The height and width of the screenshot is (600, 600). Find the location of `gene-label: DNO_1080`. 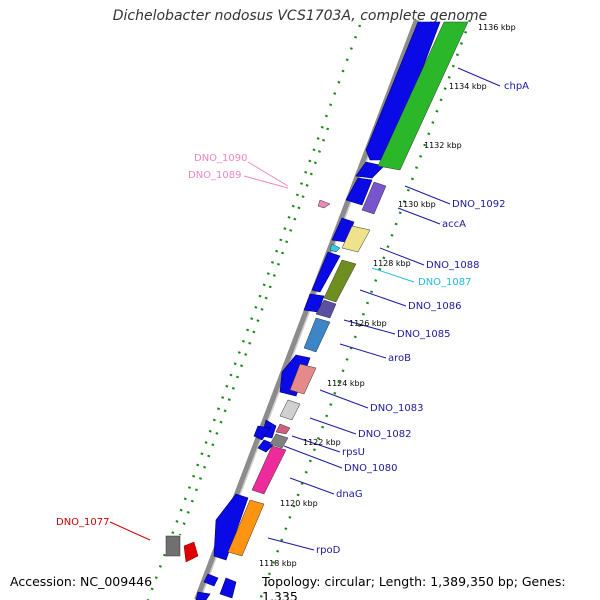

gene-label: DNO_1080 is located at coordinates (371, 468).